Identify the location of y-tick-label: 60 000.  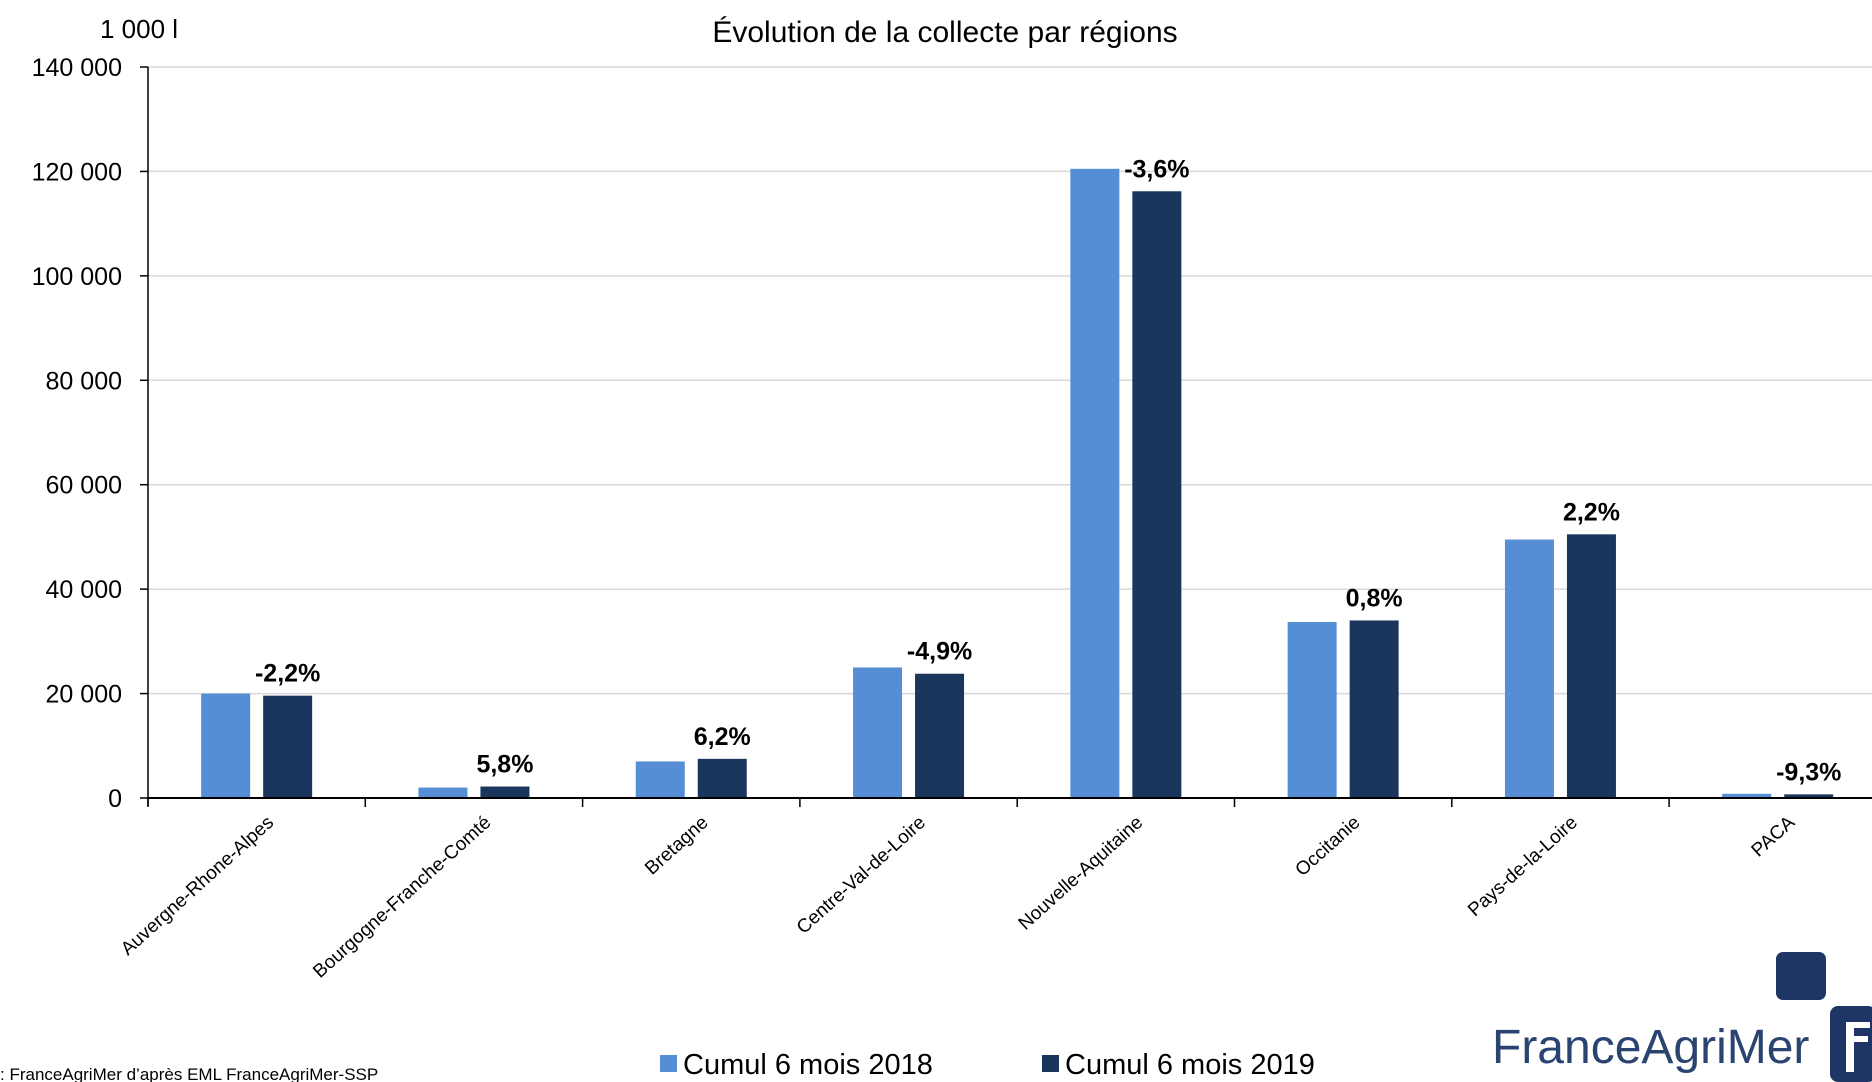
(84, 486).